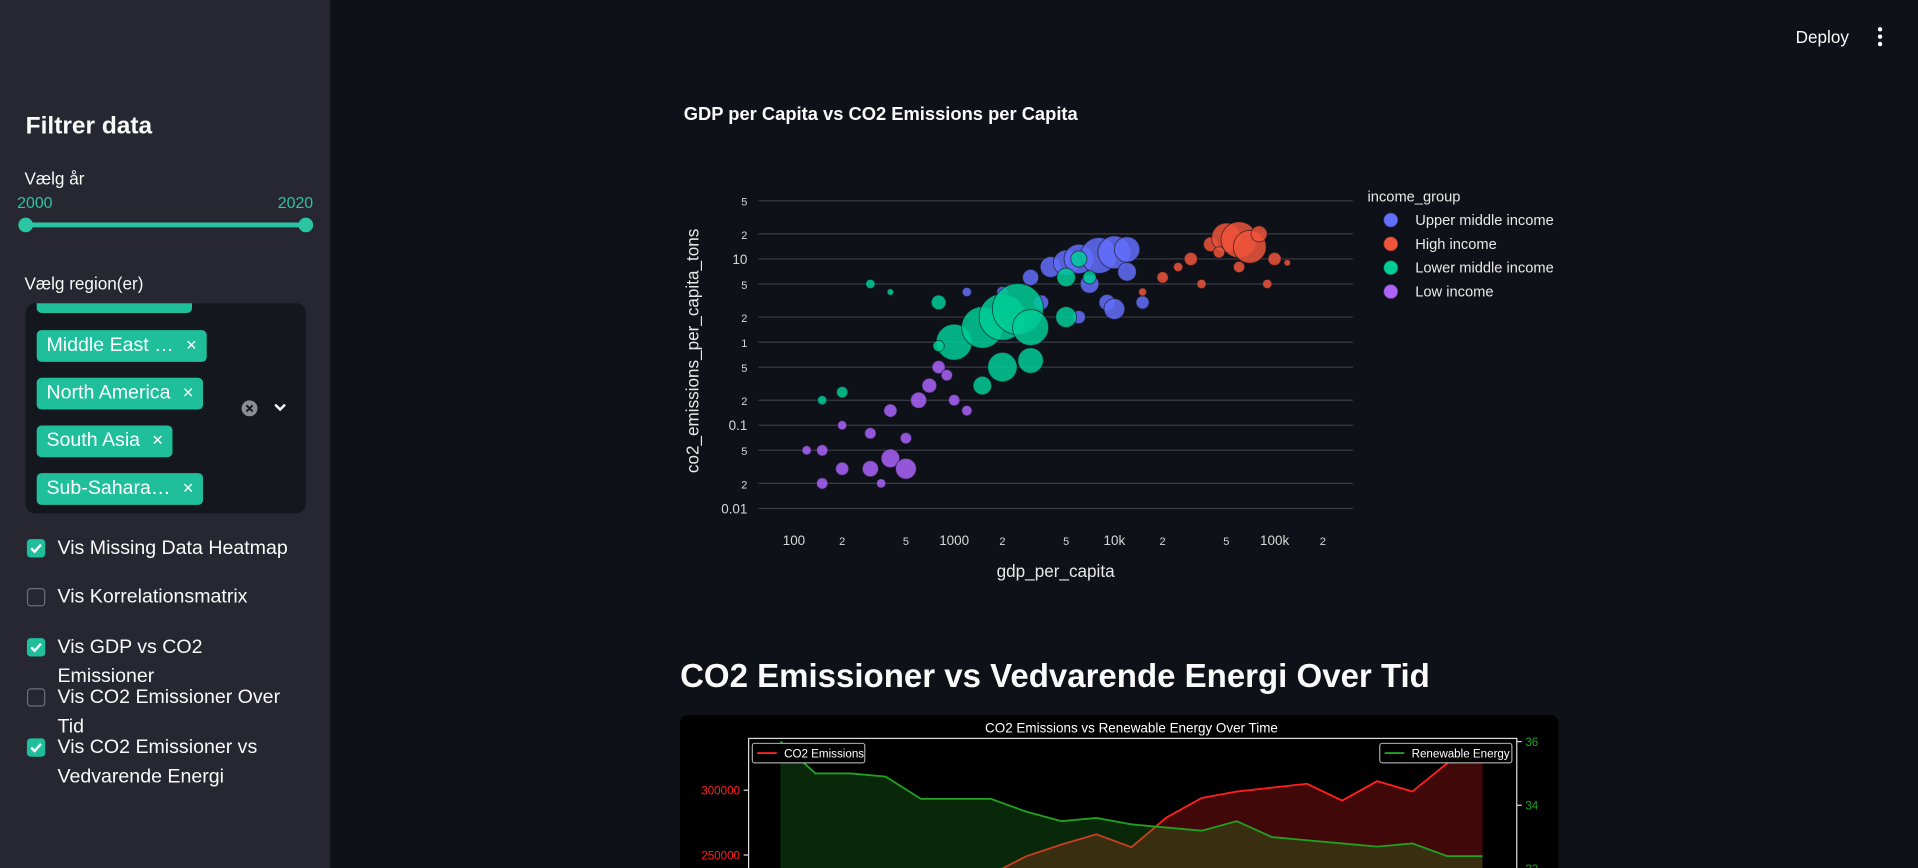 This screenshot has height=868, width=1918. I want to click on region-tag: South Asia ×, so click(104, 441).